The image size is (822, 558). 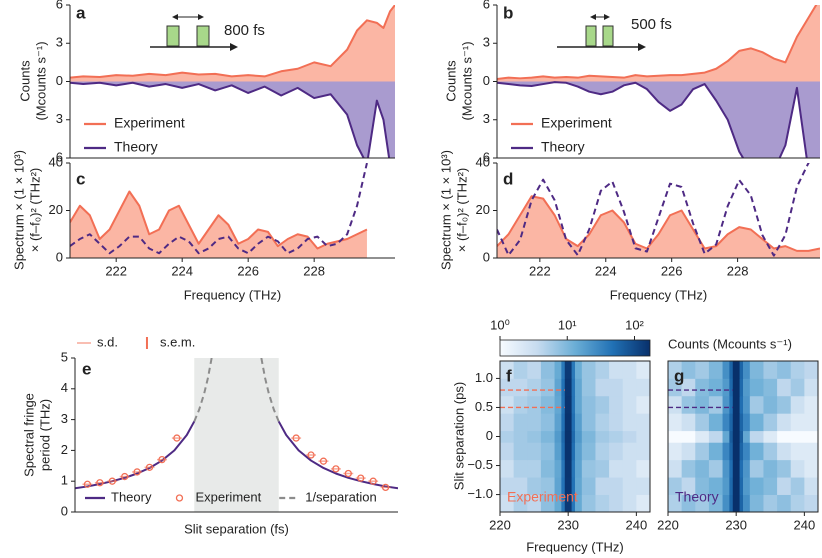 What do you see at coordinates (228, 496) in the screenshot?
I see `legend-label: Experiment` at bounding box center [228, 496].